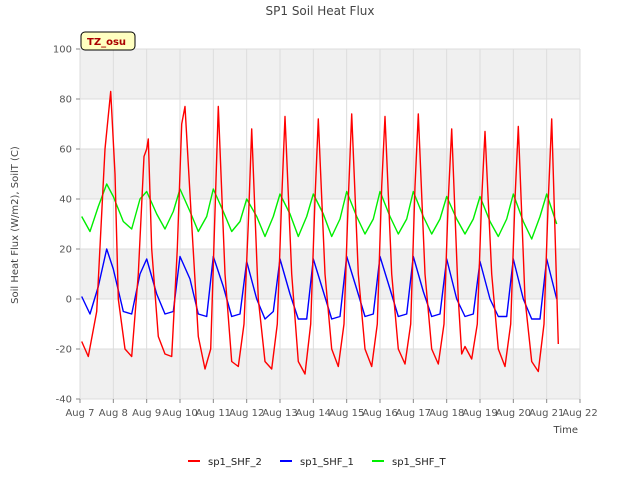  I want to click on y-tick-label: 0, so click(69, 300).